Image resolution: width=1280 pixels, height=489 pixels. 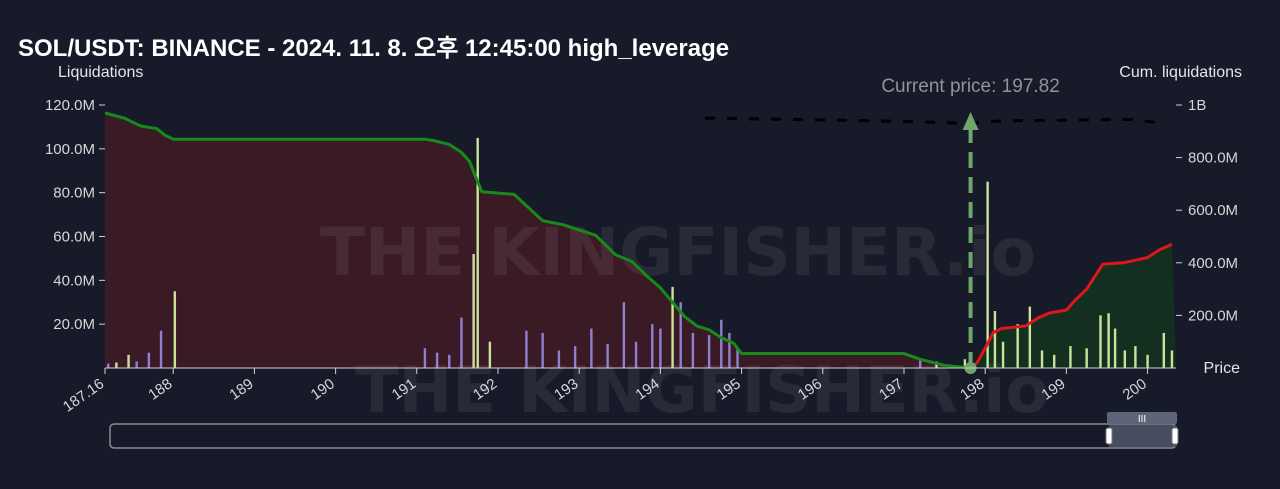 What do you see at coordinates (644, 430) in the screenshot?
I see `range-slider: III` at bounding box center [644, 430].